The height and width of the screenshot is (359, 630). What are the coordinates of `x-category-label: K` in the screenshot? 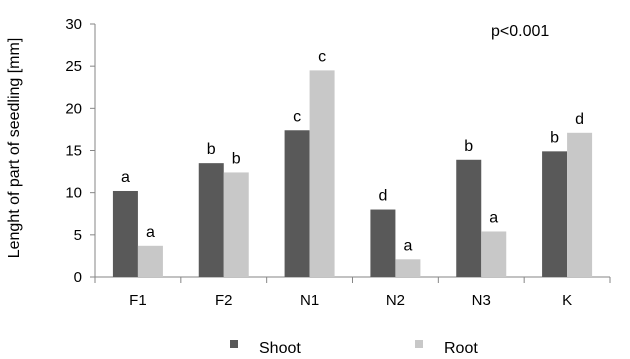 It's located at (567, 300).